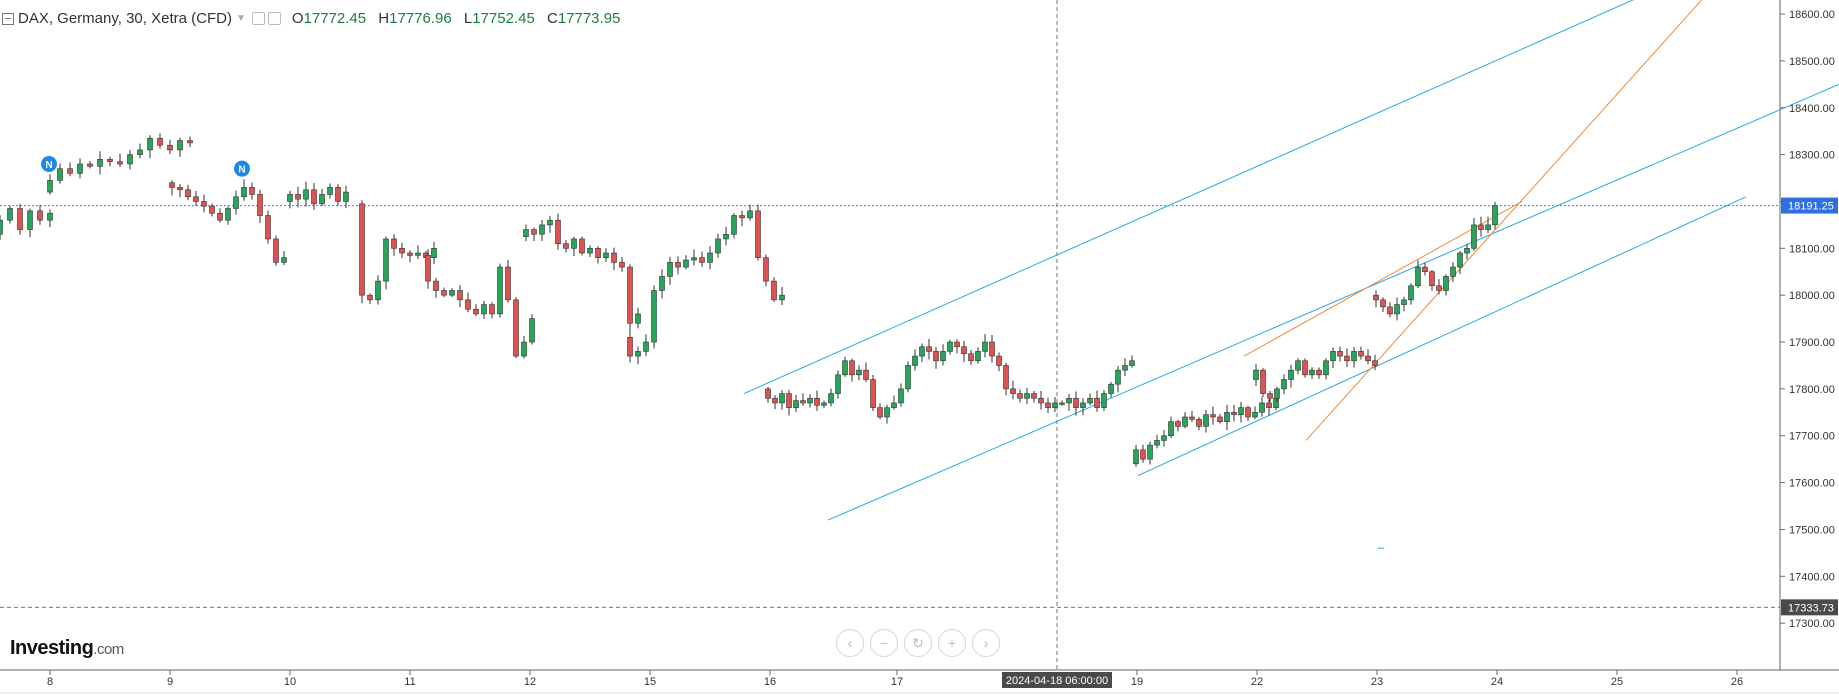 Image resolution: width=1839 pixels, height=697 pixels. What do you see at coordinates (503, 18) in the screenshot?
I see `low-value: 17752.45` at bounding box center [503, 18].